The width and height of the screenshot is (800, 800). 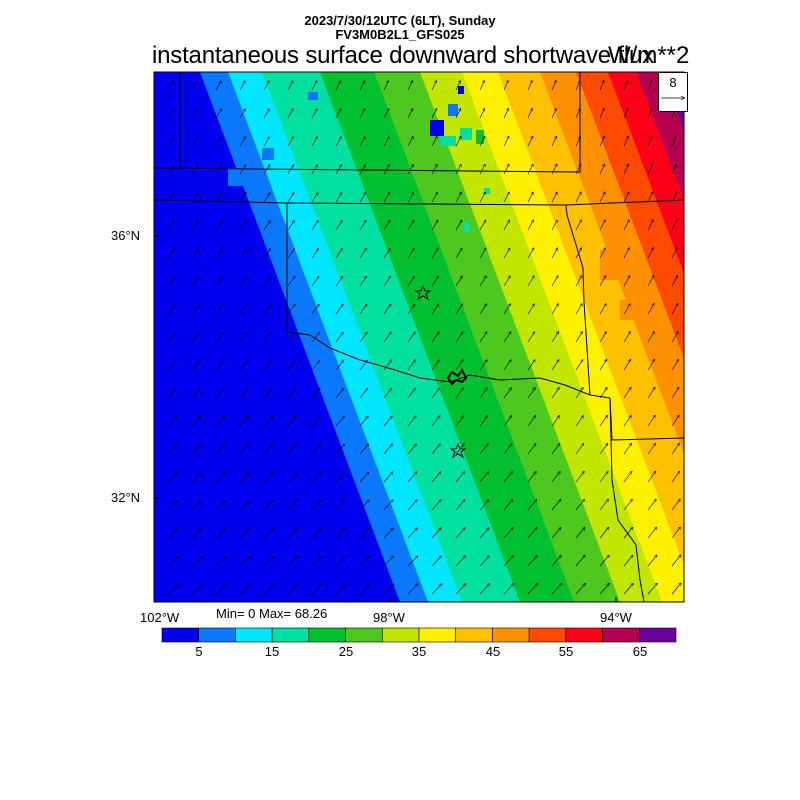 What do you see at coordinates (616, 617) in the screenshot?
I see `lon-label-94w: 94°W` at bounding box center [616, 617].